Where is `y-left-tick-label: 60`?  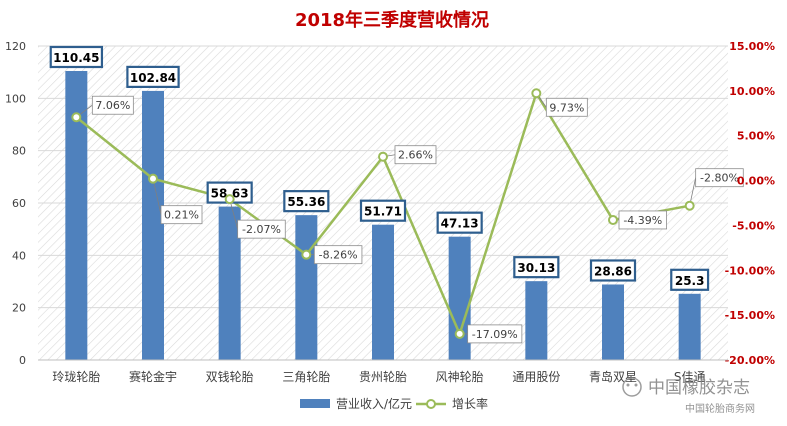
y-left-tick-label: 60 is located at coordinates (19, 203).